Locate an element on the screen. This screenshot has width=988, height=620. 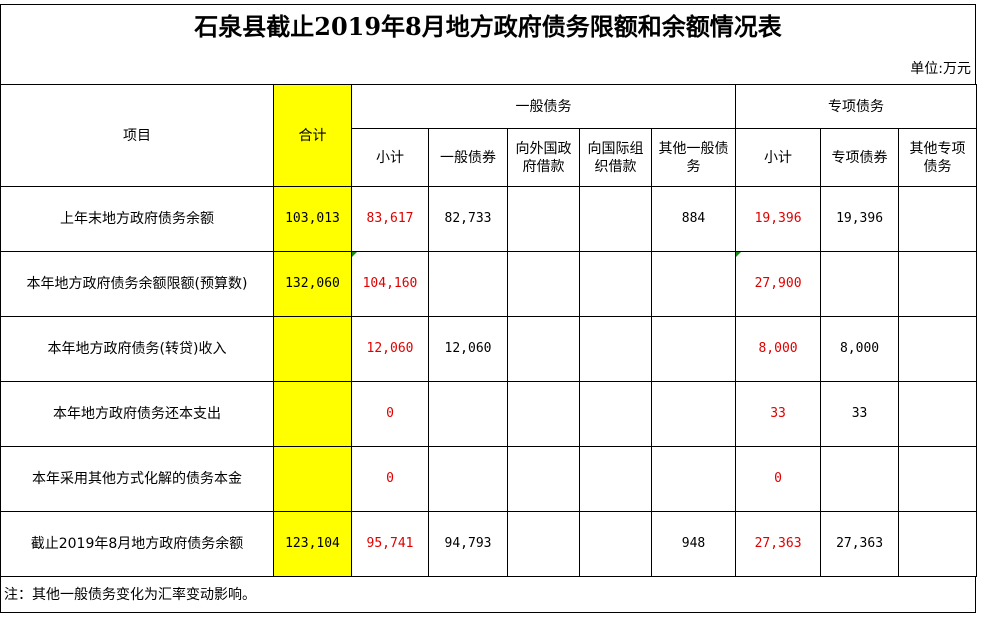
table-row: 本年地方政府债务(转贷)收入 12,060 12,060 8,000 8,000 is located at coordinates (489, 349).